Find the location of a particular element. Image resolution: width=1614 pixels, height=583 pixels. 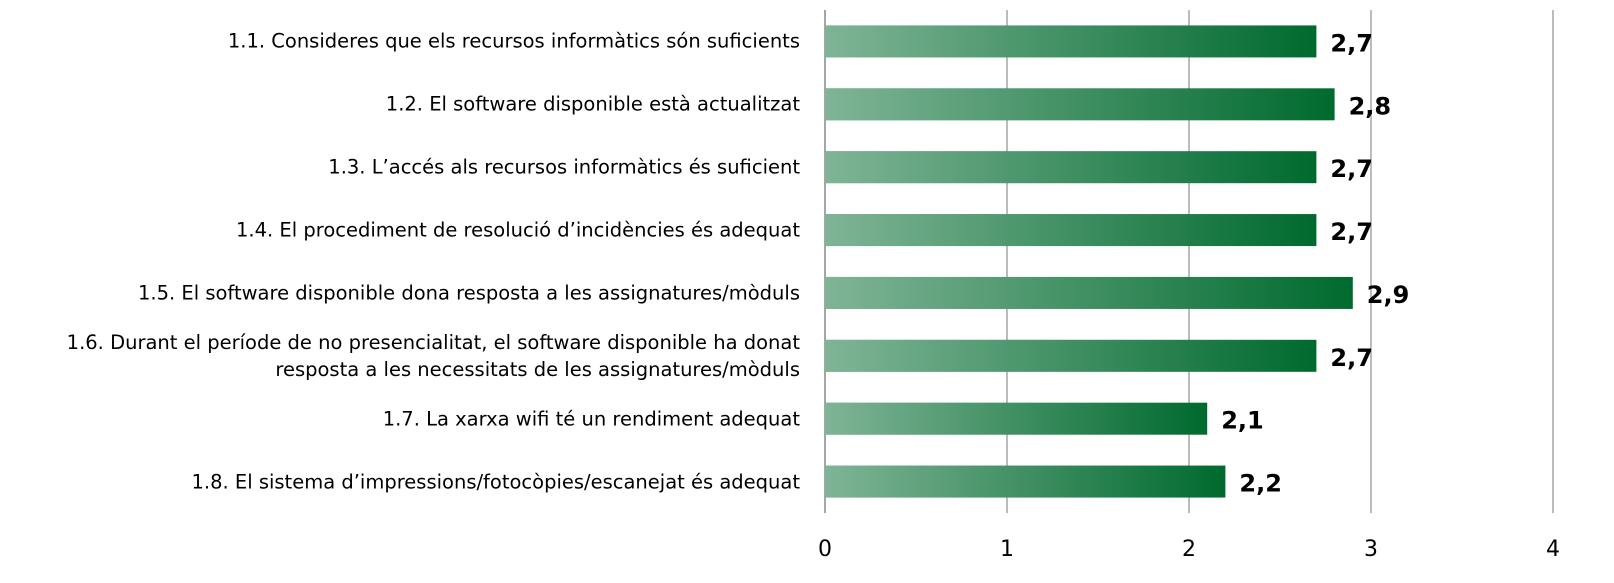

x-tick-label: 4 is located at coordinates (1553, 549).